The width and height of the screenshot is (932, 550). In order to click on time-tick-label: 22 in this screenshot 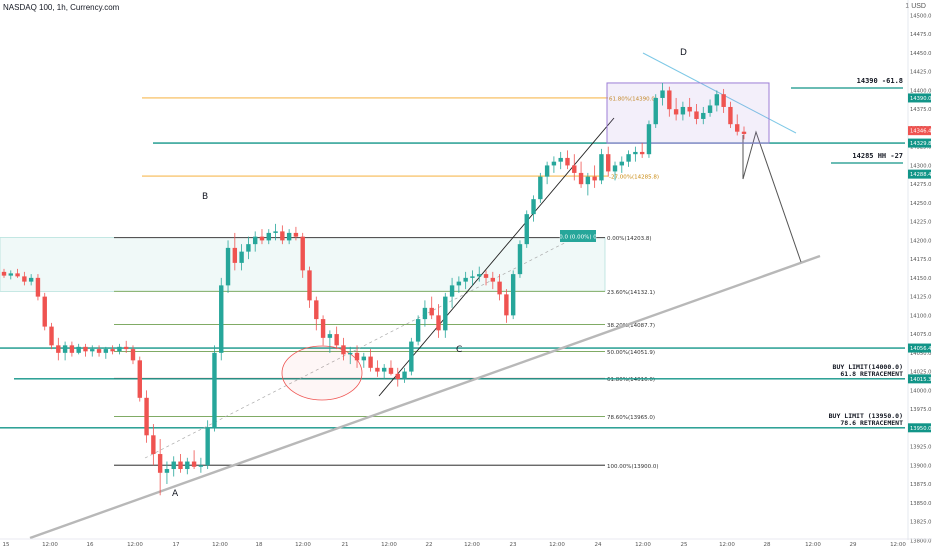, I will do `click(429, 545)`.